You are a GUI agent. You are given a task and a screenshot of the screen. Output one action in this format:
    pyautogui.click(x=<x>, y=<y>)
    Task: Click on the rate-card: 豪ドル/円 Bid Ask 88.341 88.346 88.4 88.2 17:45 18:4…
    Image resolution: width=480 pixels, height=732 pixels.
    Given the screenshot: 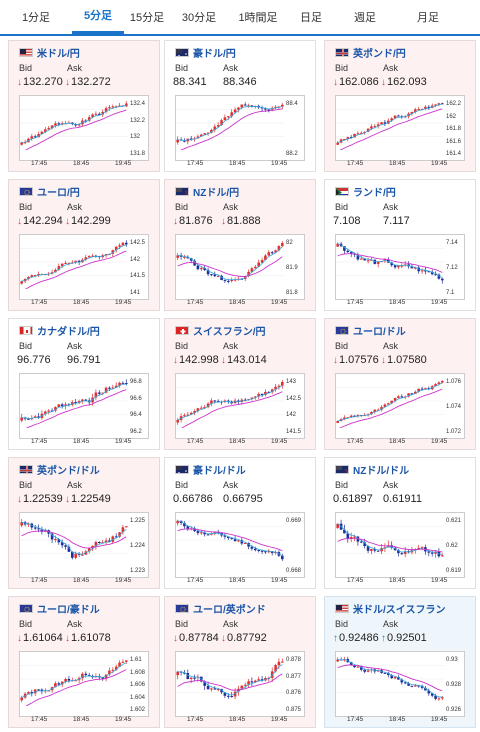 What is the action you would take?
    pyautogui.click(x=240, y=106)
    